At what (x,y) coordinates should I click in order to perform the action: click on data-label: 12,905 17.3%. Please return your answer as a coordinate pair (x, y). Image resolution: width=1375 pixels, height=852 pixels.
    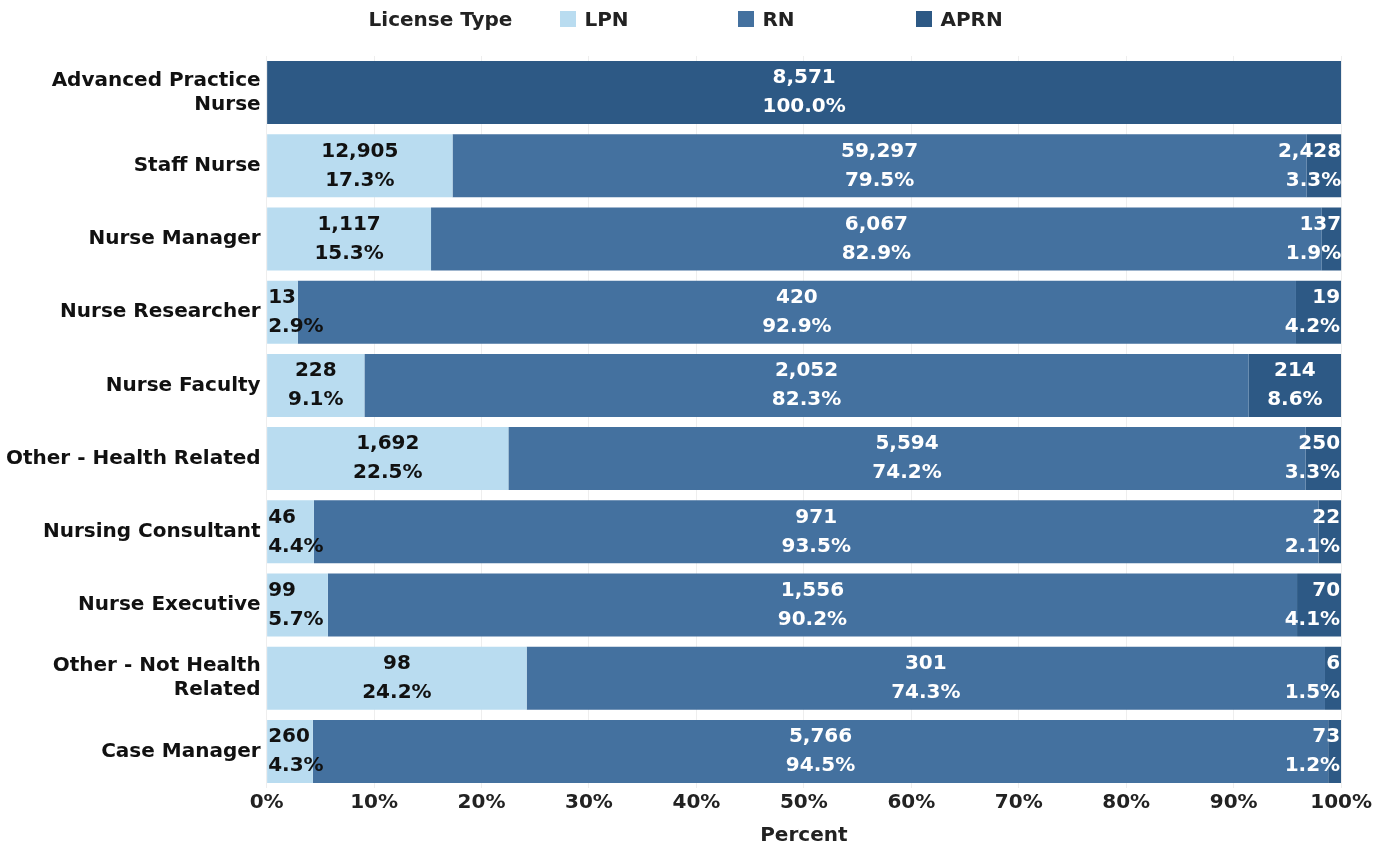
    Looking at the image, I should click on (360, 164).